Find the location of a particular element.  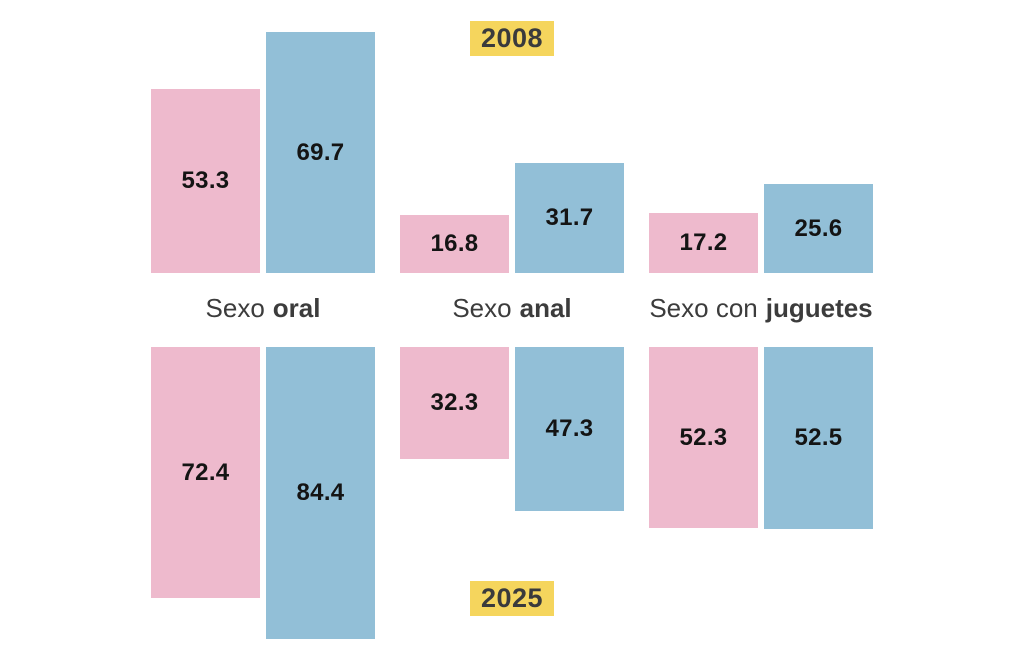

category-label: Sexo oral is located at coordinates (263, 308).